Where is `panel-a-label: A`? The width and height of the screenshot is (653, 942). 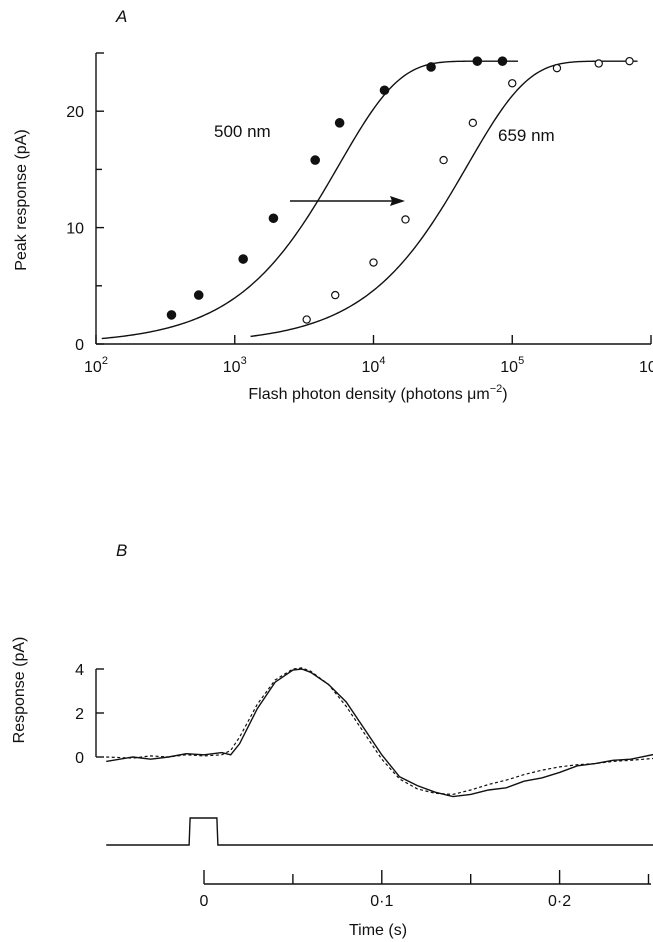
panel-a-label: A is located at coordinates (121, 16).